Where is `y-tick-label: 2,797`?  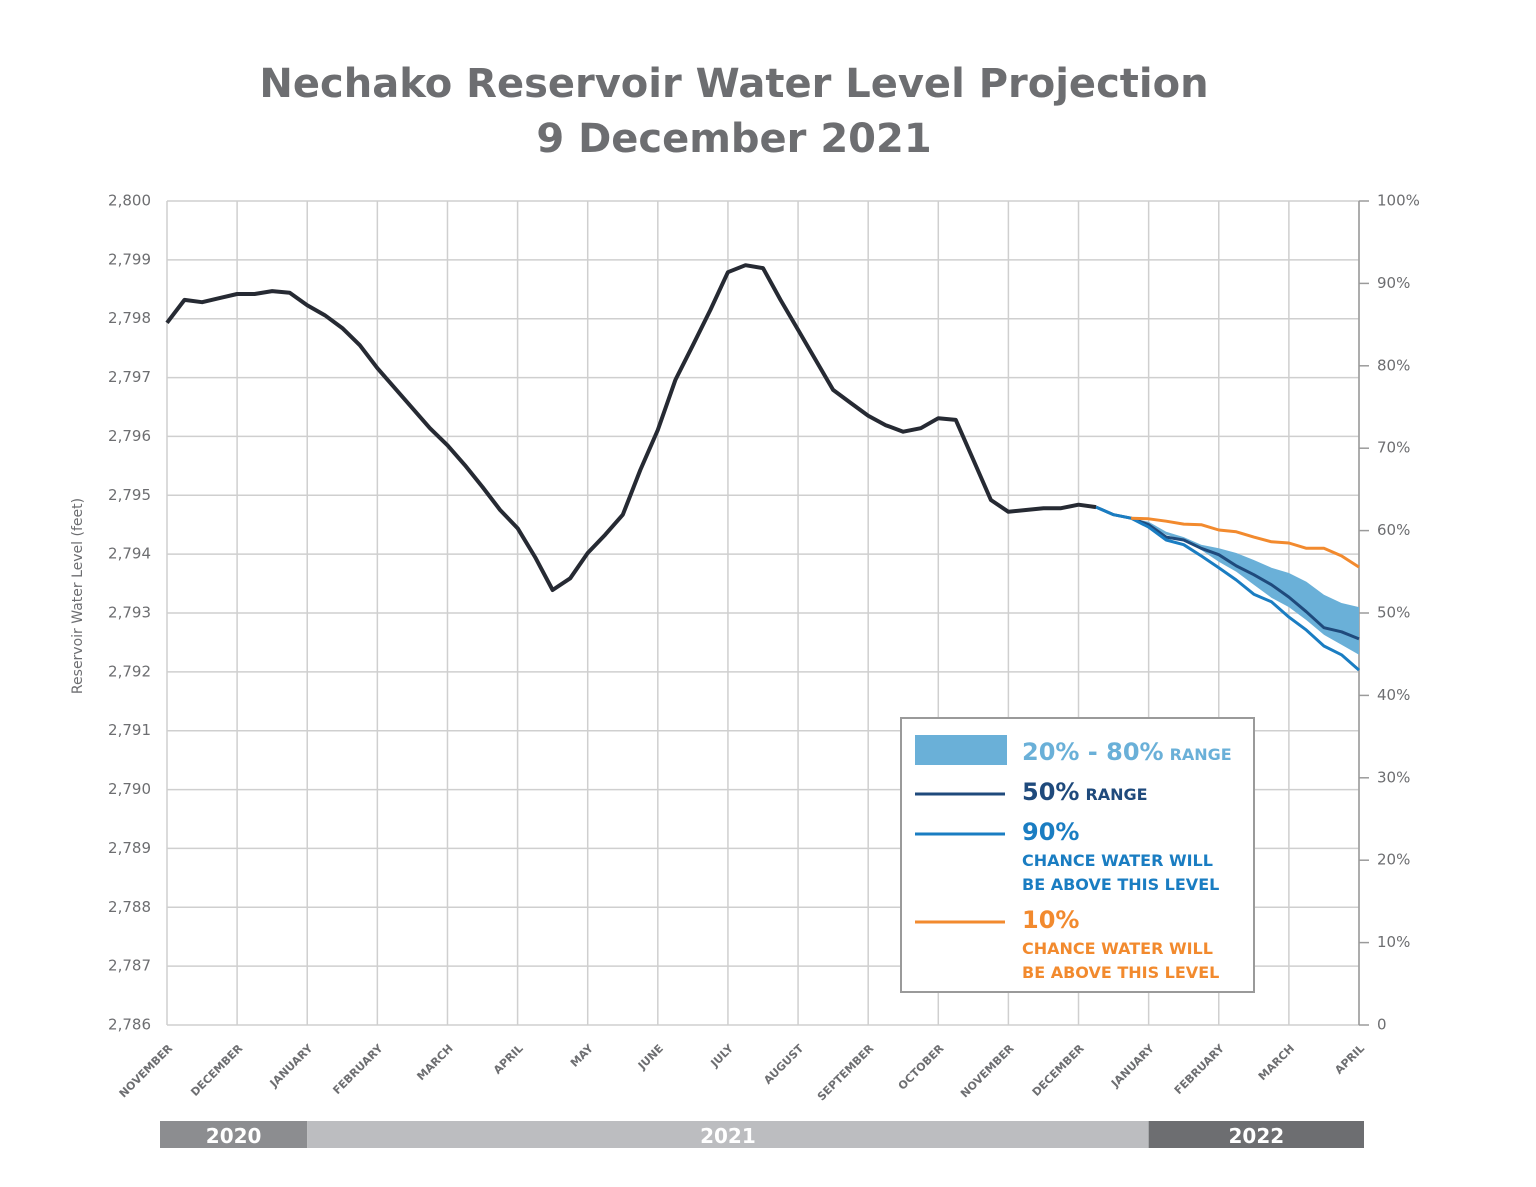
y-tick-label: 2,797 is located at coordinates (129, 377).